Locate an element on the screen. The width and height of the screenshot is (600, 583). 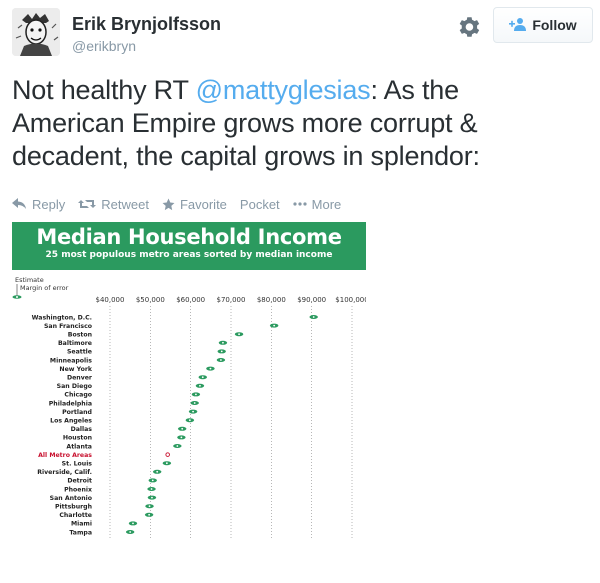
legend-estimate-label: Estimate is located at coordinates (29, 280).